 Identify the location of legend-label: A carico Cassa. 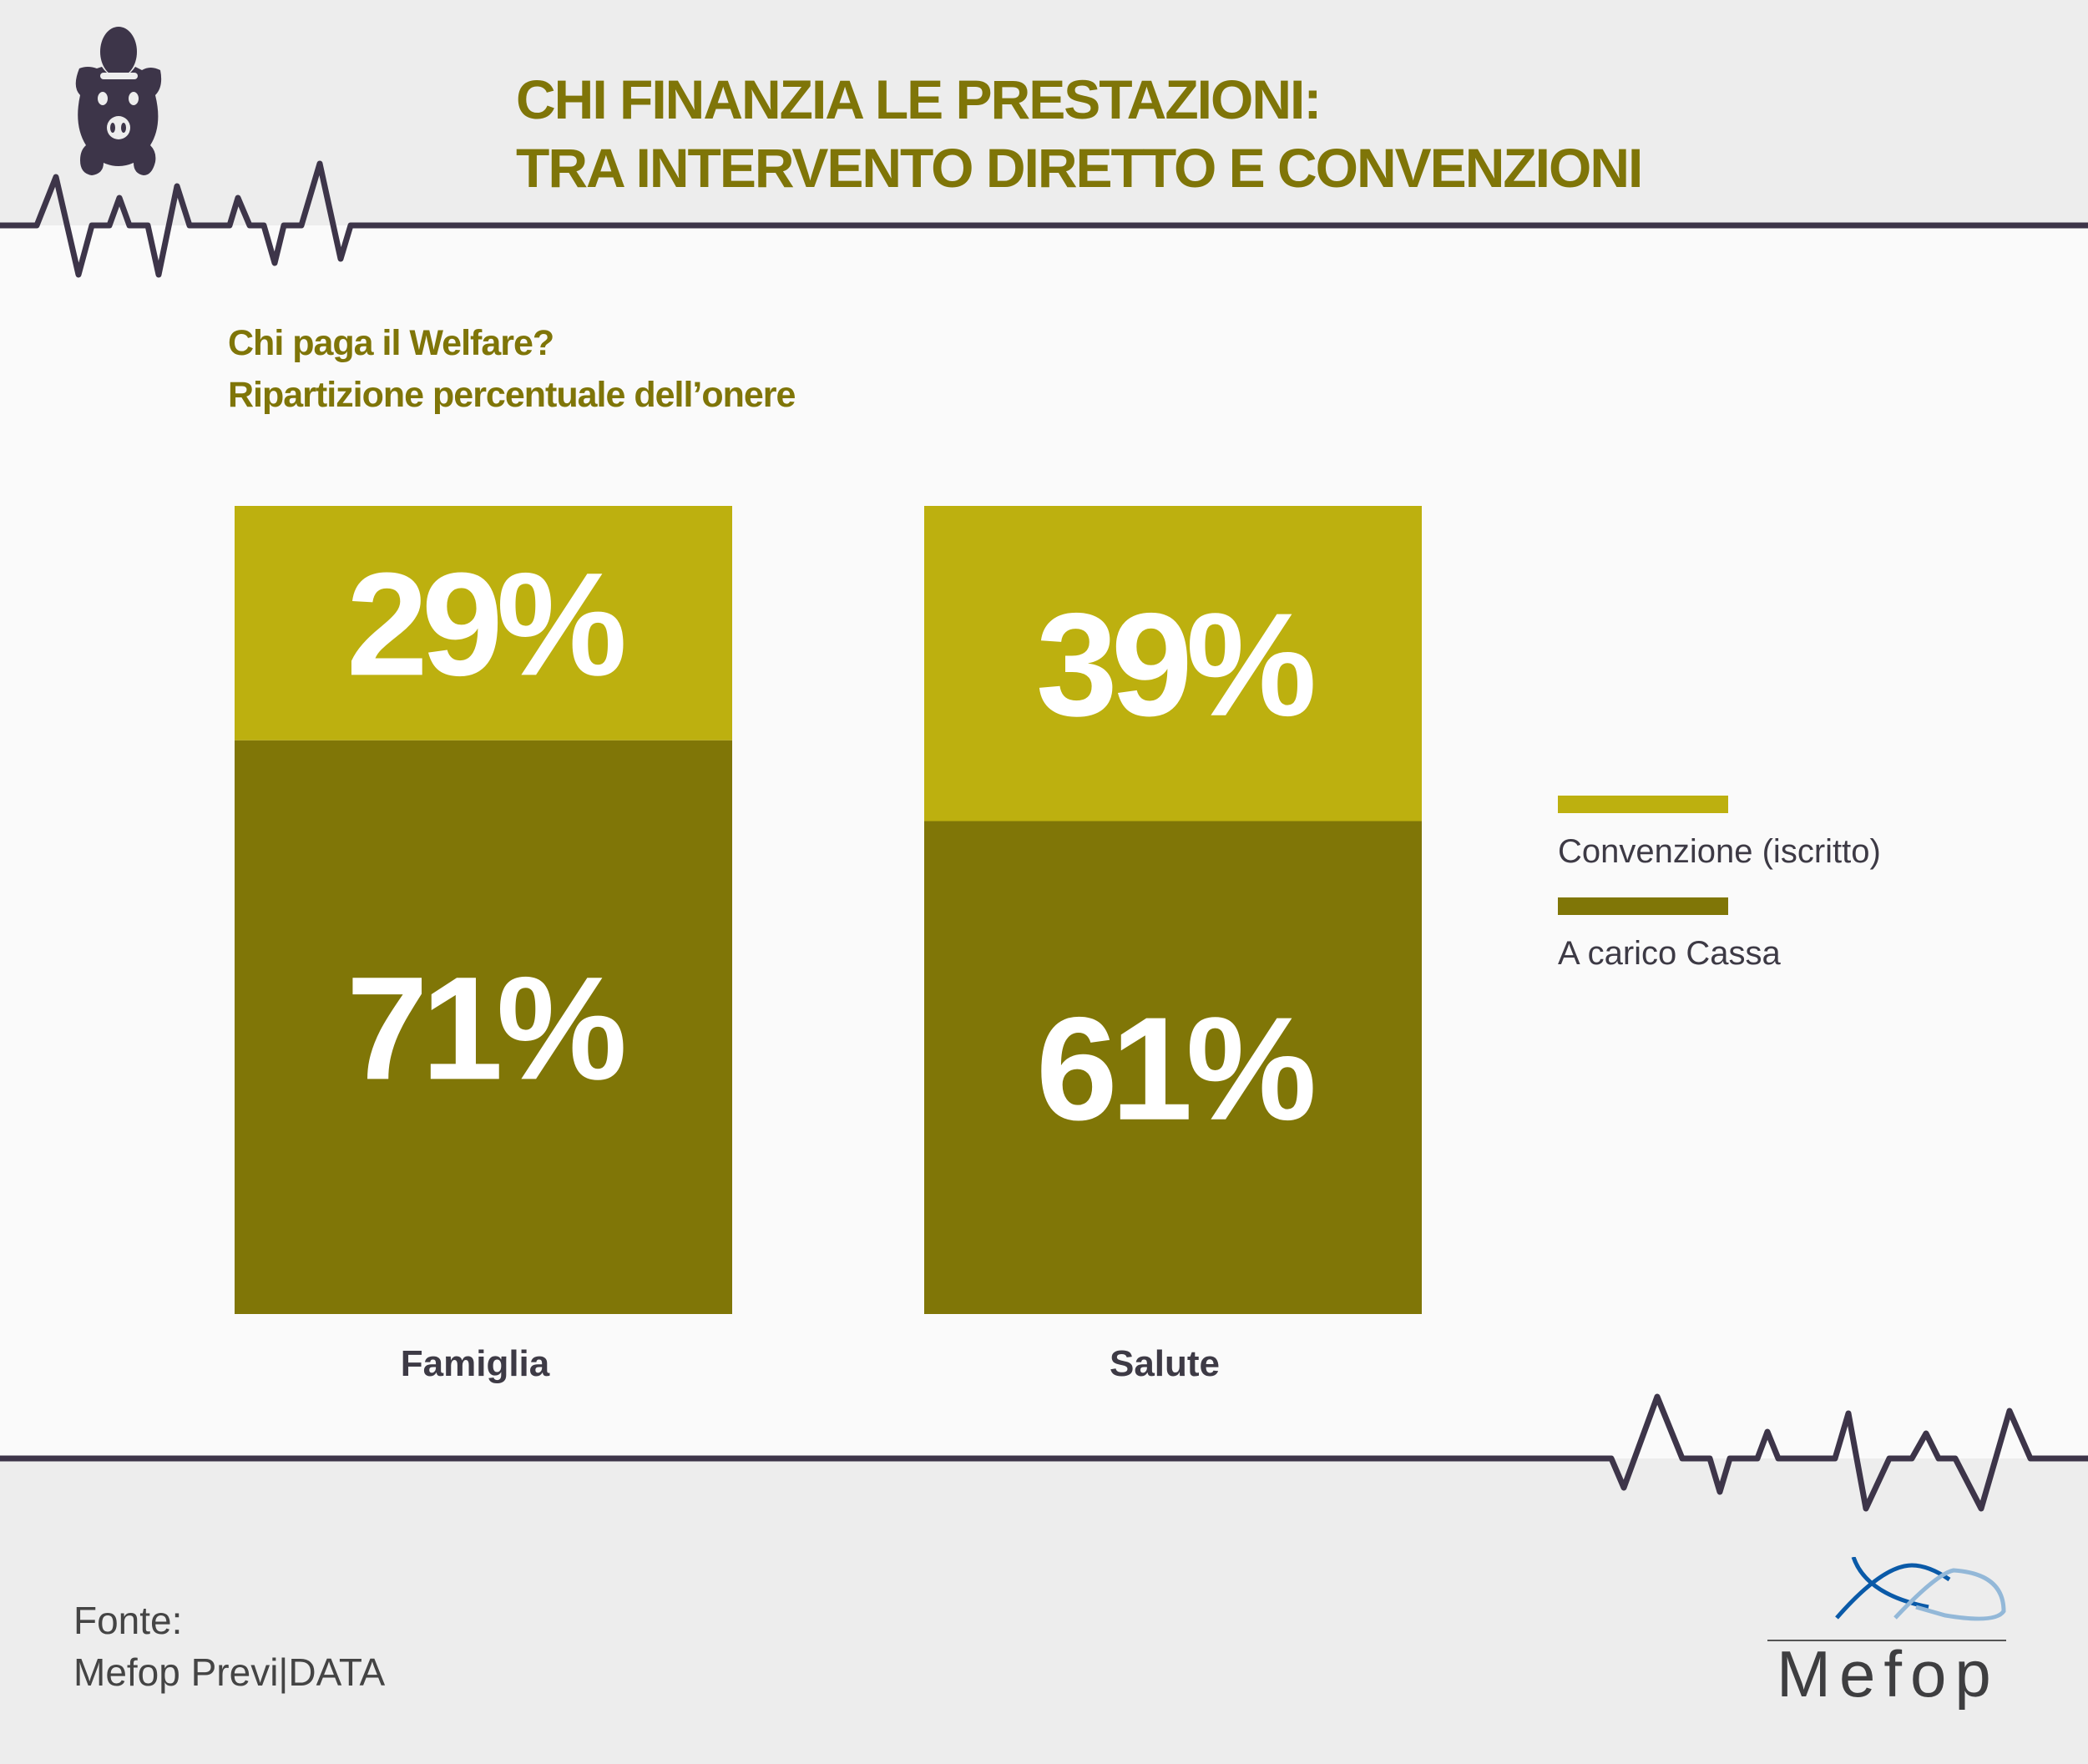
(1670, 953).